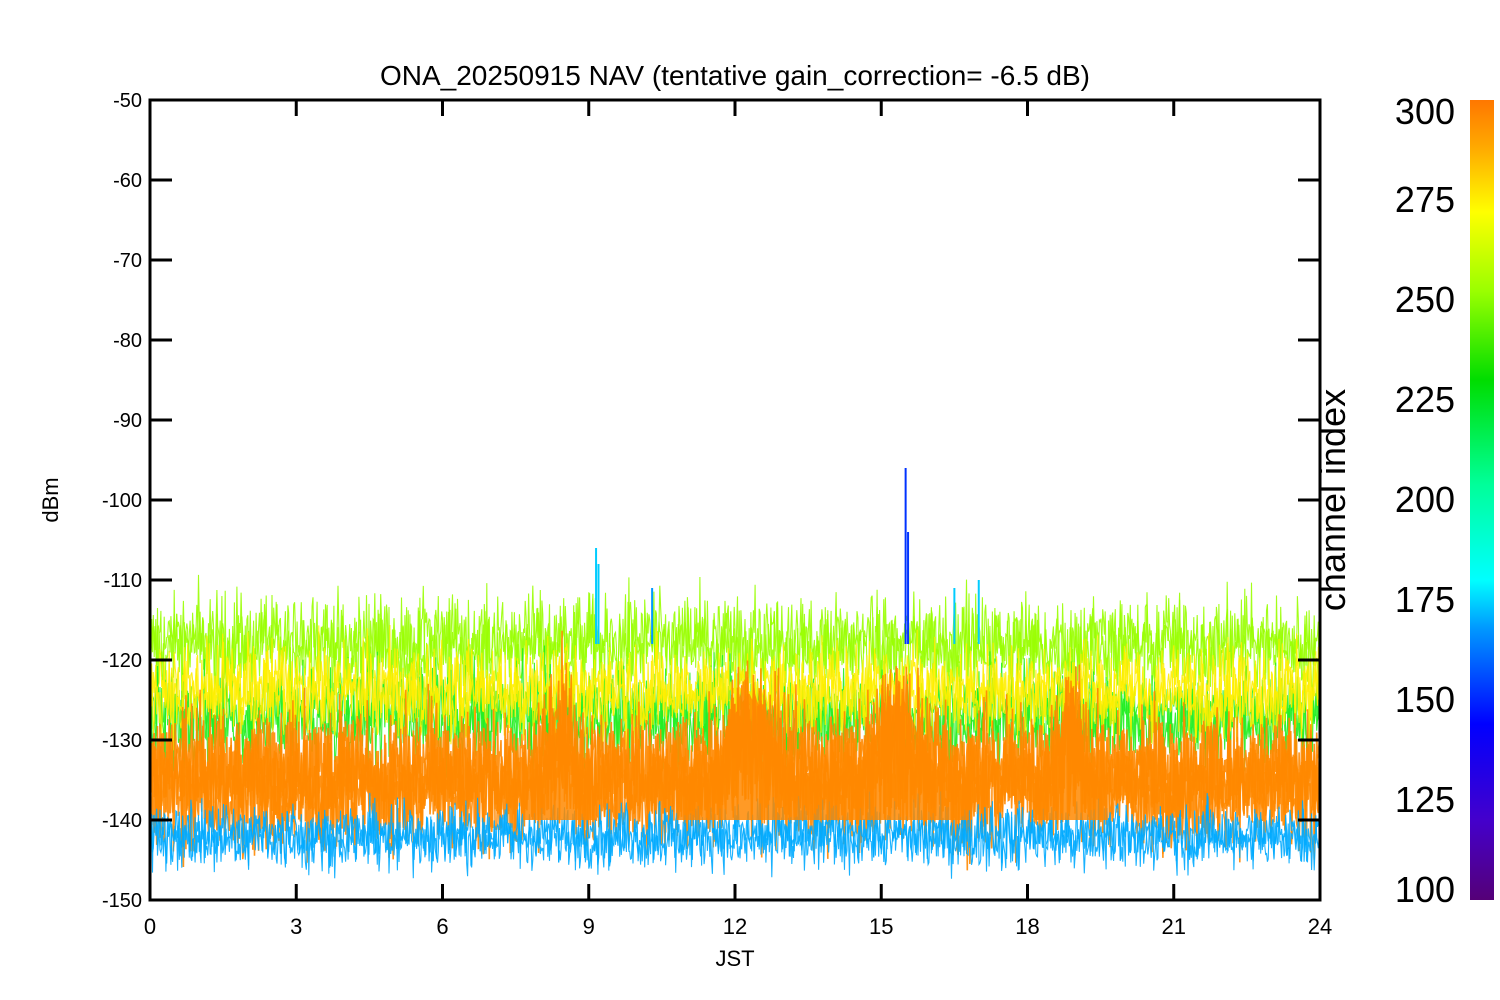 This screenshot has height=1000, width=1500. I want to click on y-tick-label: -100, so click(122, 501).